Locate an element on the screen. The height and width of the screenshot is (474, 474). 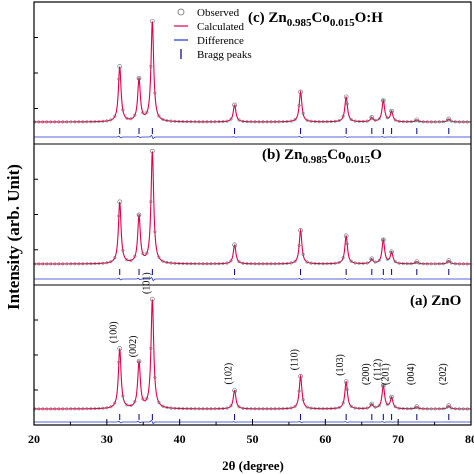
hkl-label: (200) is located at coordinates (366, 374).